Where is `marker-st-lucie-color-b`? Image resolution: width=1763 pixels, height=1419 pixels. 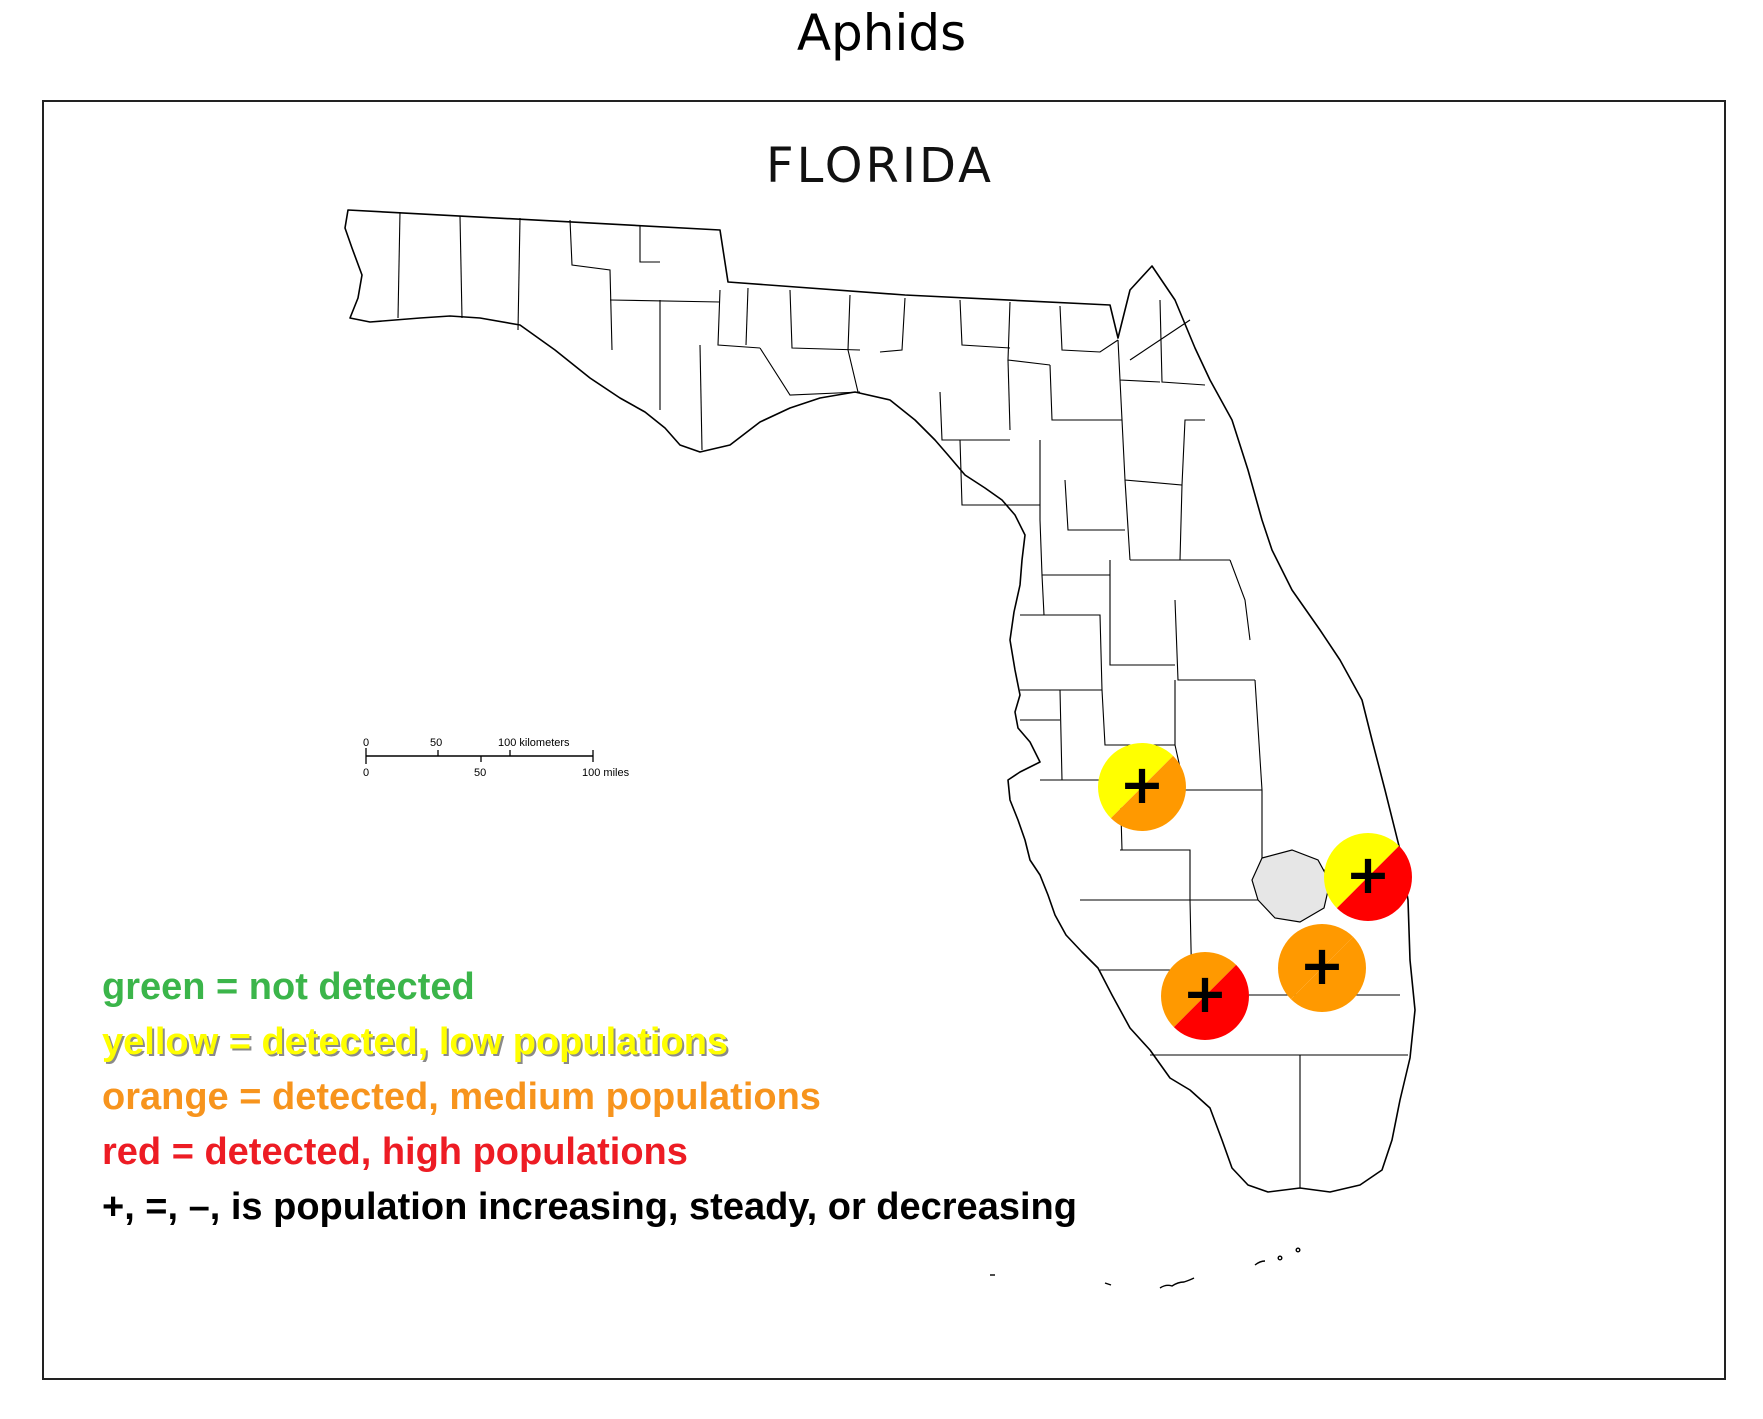
marker-st-lucie-color-b is located at coordinates (1374, 883).